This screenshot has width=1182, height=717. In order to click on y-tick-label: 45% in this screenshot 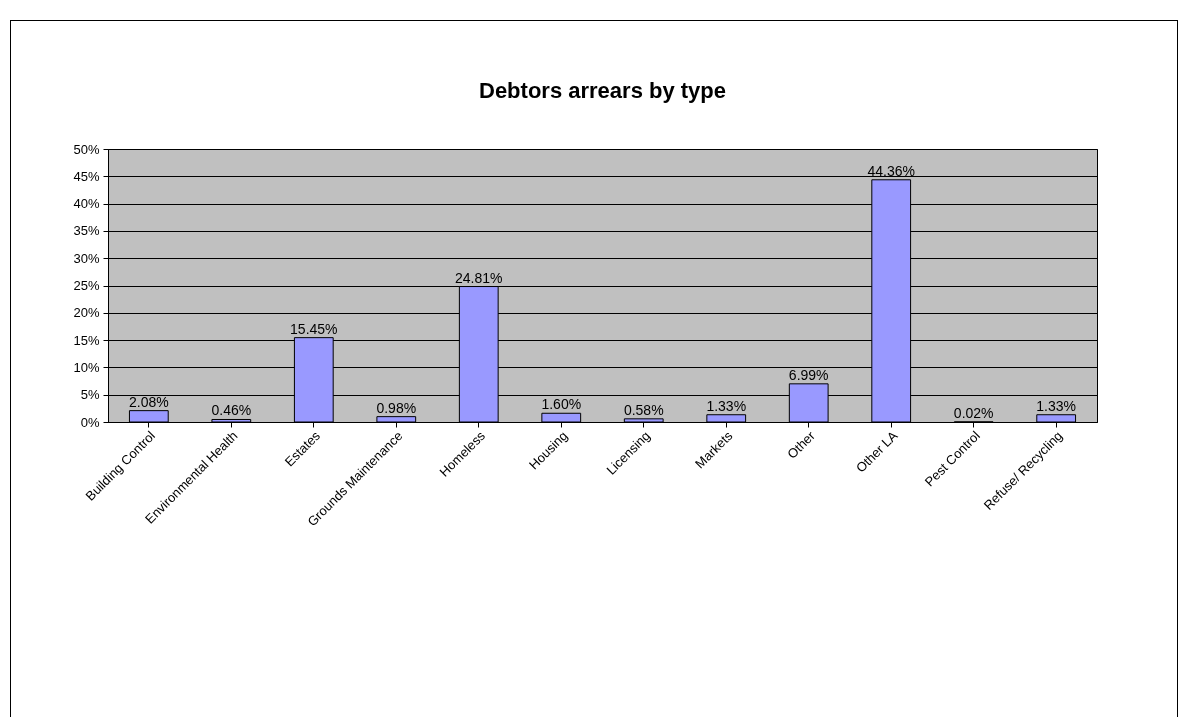, I will do `click(86, 176)`.